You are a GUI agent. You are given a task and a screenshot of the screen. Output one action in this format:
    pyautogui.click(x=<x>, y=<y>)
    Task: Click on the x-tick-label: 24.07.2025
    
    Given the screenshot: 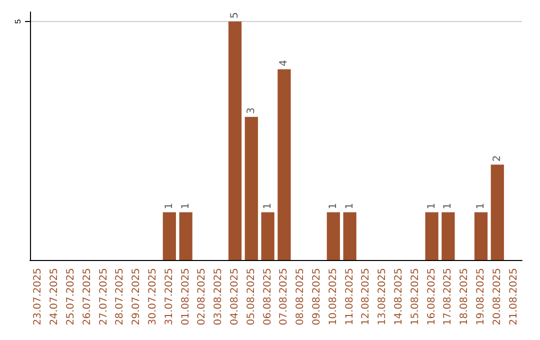 What is the action you would take?
    pyautogui.click(x=54, y=297)
    